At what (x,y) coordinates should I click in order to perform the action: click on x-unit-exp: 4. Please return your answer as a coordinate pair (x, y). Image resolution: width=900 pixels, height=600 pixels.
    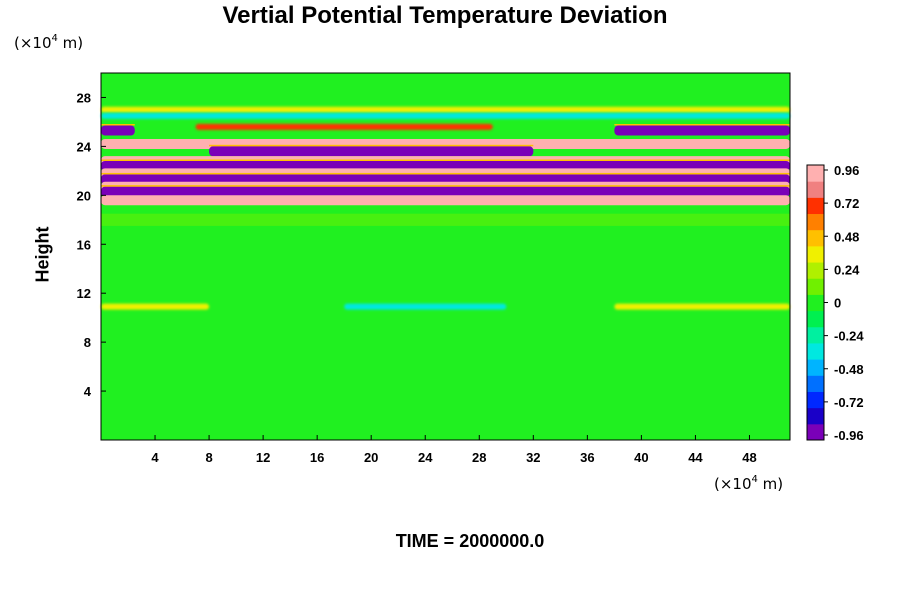
    Looking at the image, I should click on (754, 479).